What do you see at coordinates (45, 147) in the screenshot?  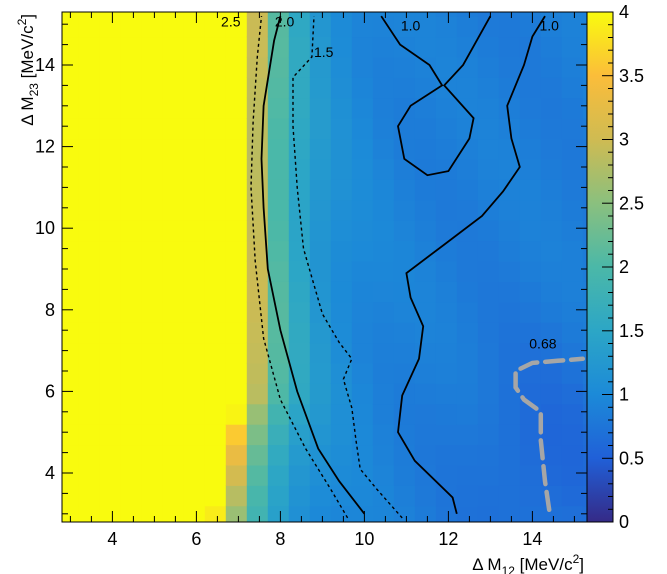 I see `y-tick-label: 12` at bounding box center [45, 147].